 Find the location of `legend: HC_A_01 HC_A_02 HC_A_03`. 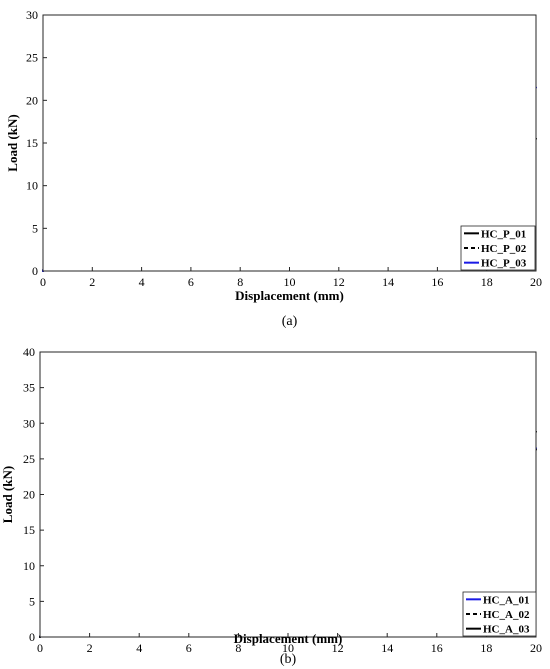

legend: HC_A_01 HC_A_02 HC_A_03 is located at coordinates (499, 614).